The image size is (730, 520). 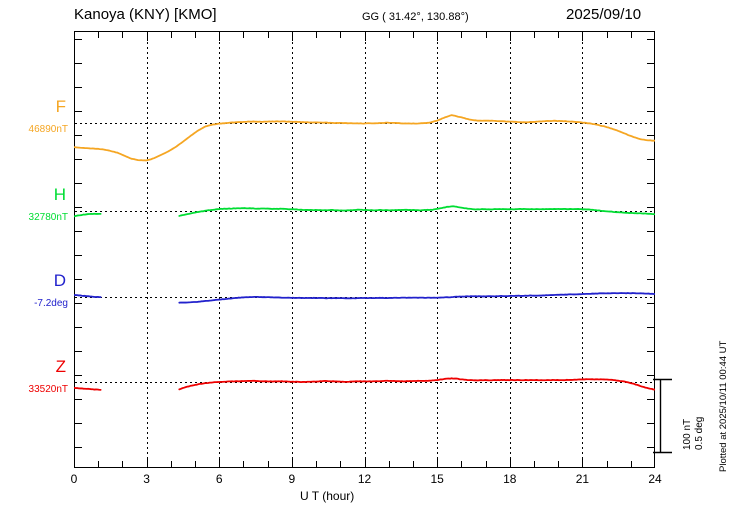 What do you see at coordinates (145, 14) in the screenshot?
I see `page-title: Kanoya (KNY) [KMO]` at bounding box center [145, 14].